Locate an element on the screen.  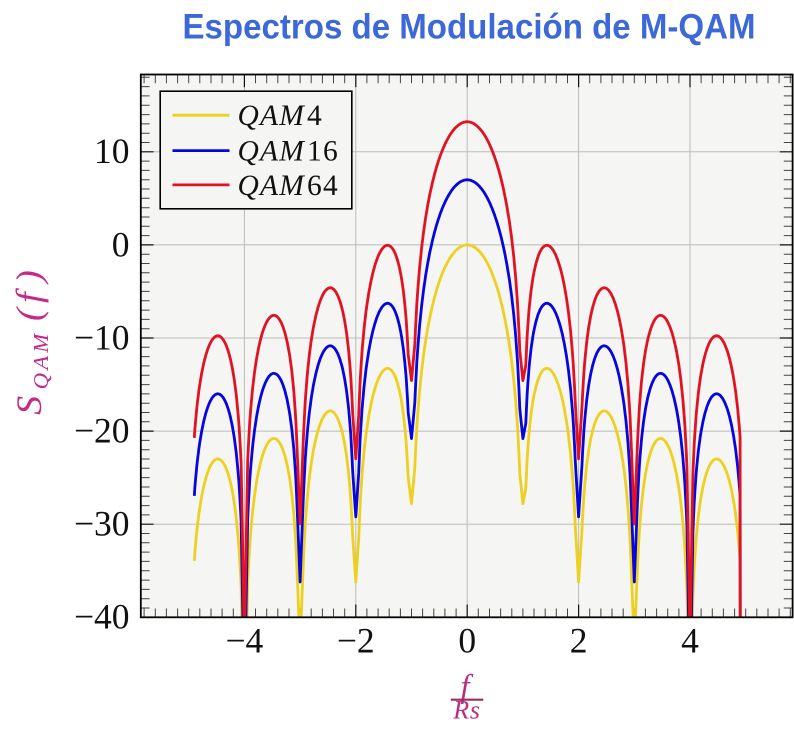
svg-text: 4 is located at coordinates (690, 640).